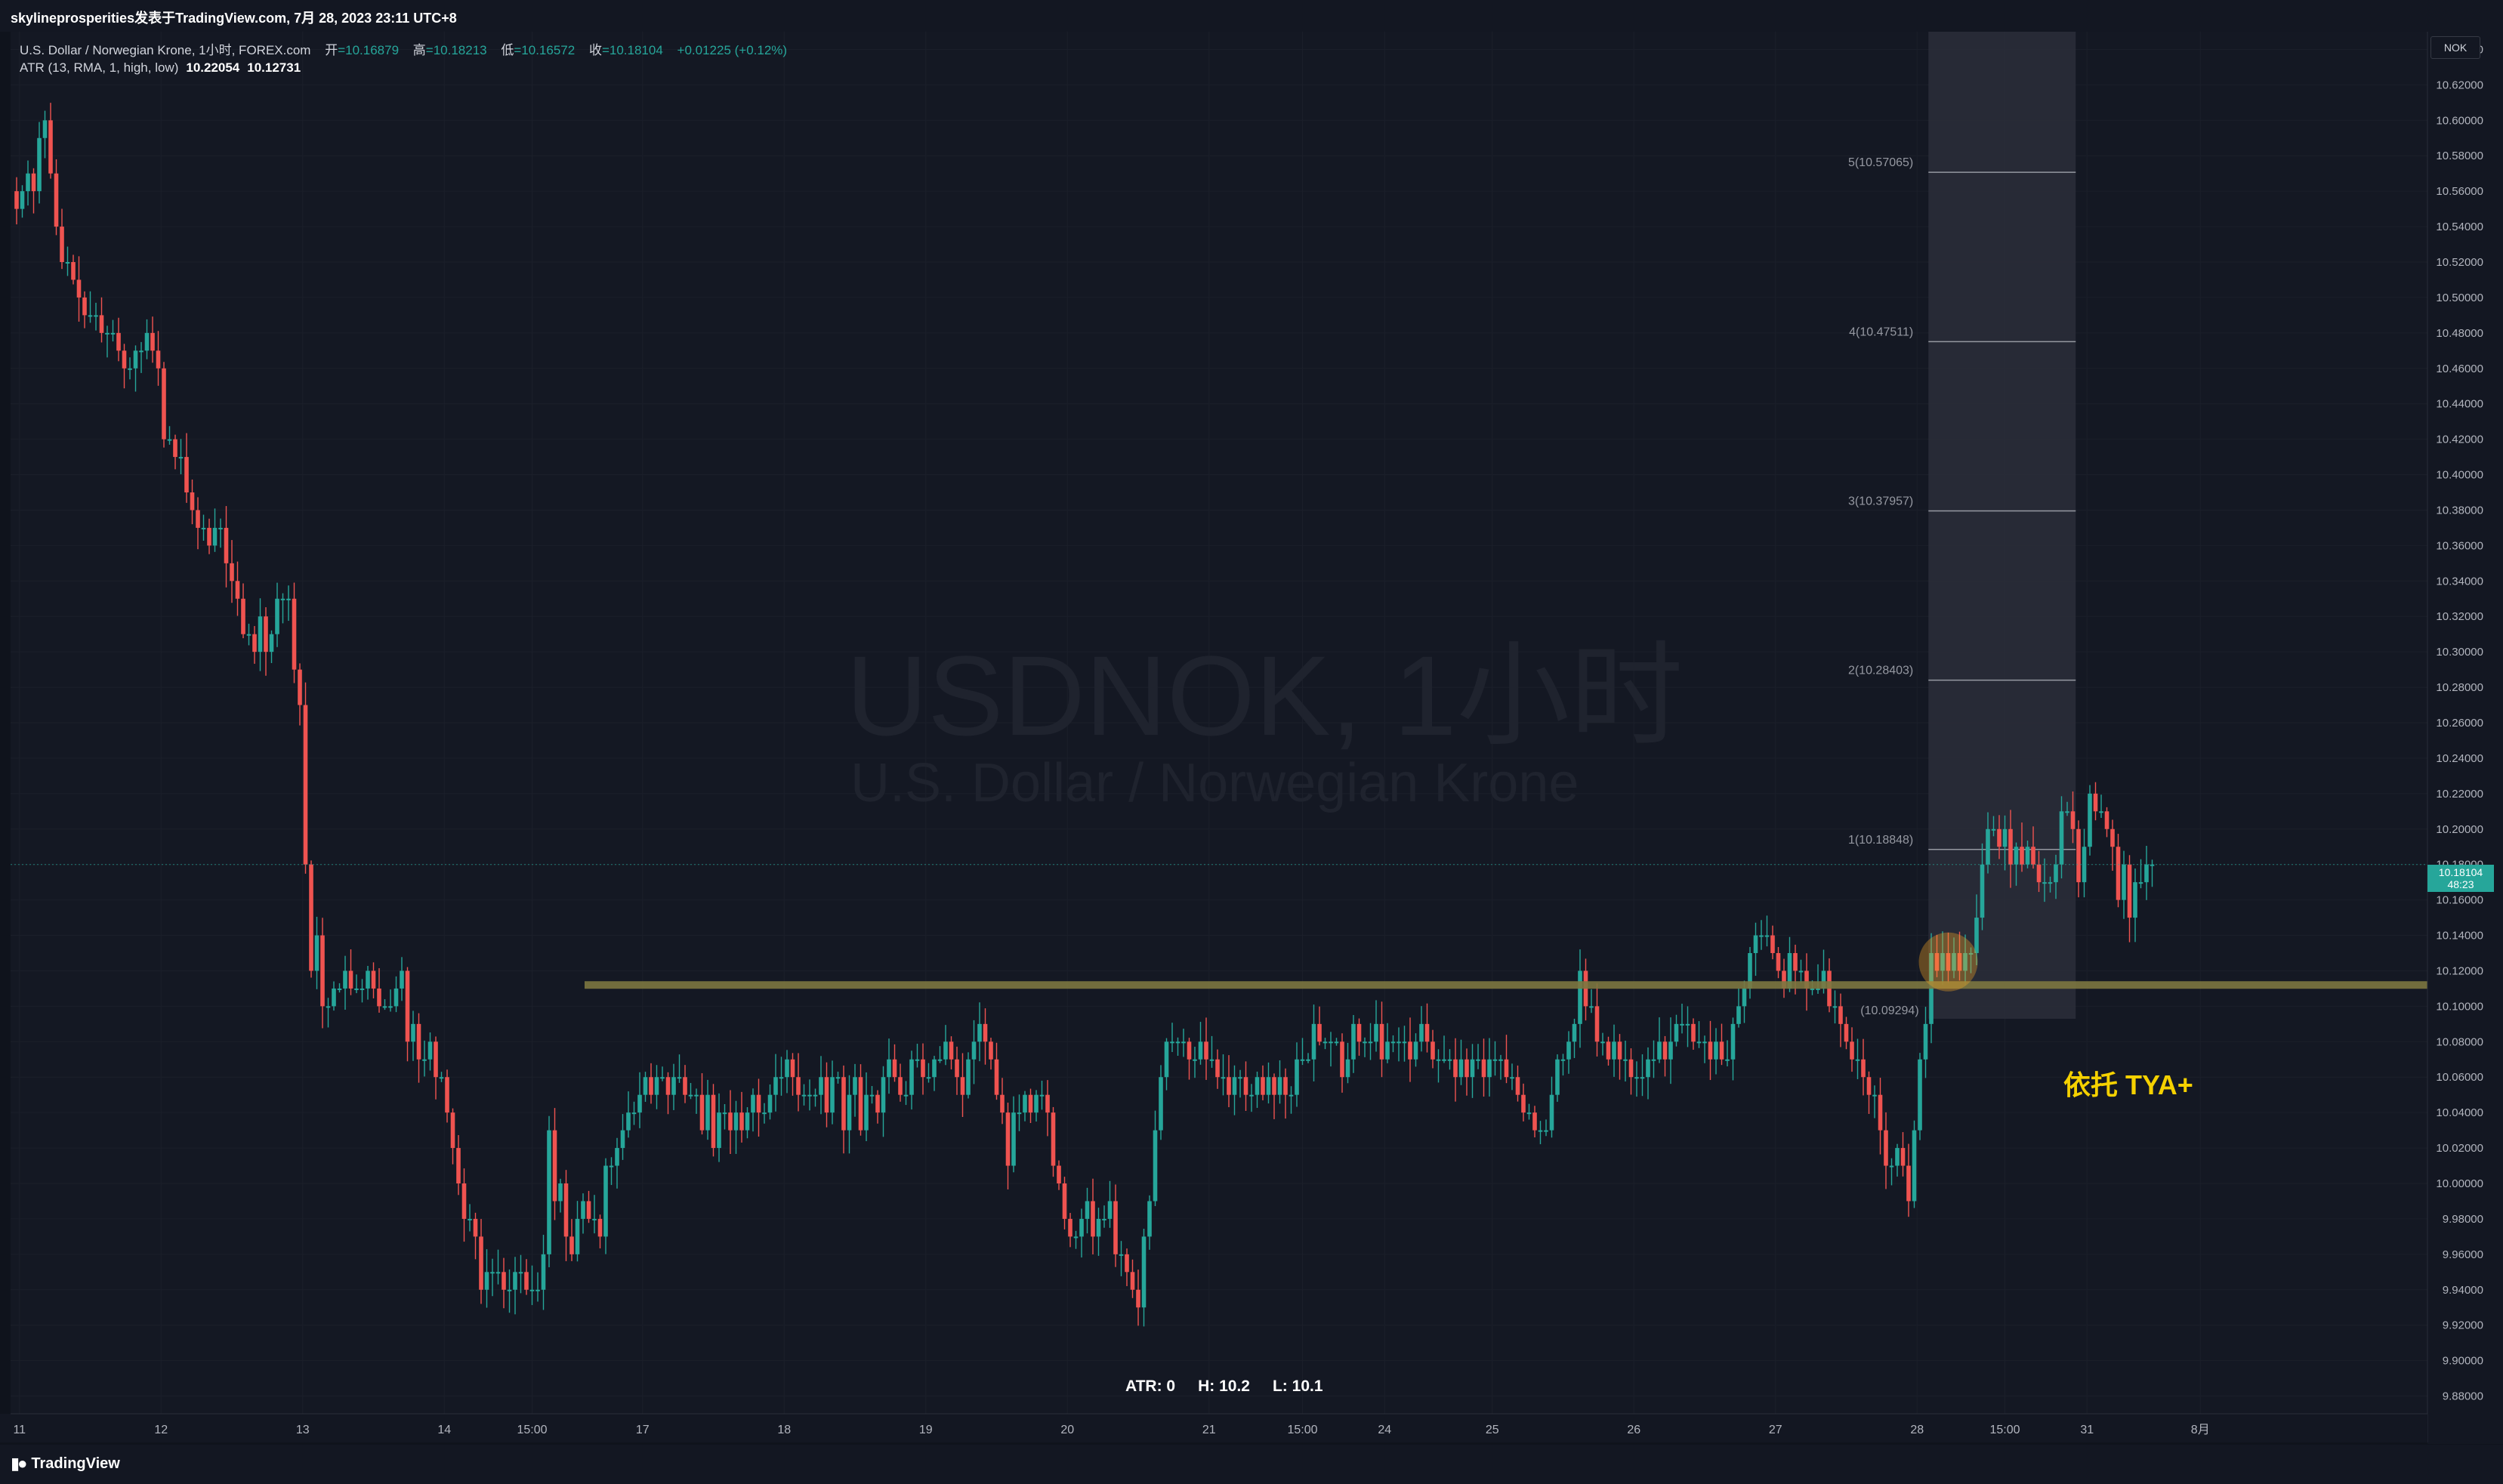  Describe the element at coordinates (2459, 545) in the screenshot. I see `price-tick-label: 10.36000` at that location.